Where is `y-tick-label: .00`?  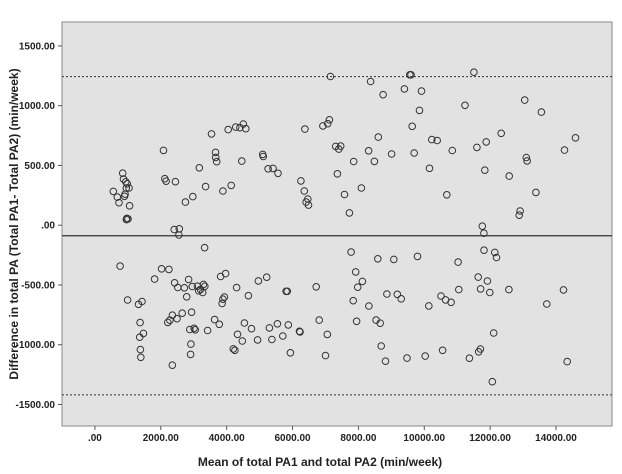 y-tick-label: .00 is located at coordinates (48, 226).